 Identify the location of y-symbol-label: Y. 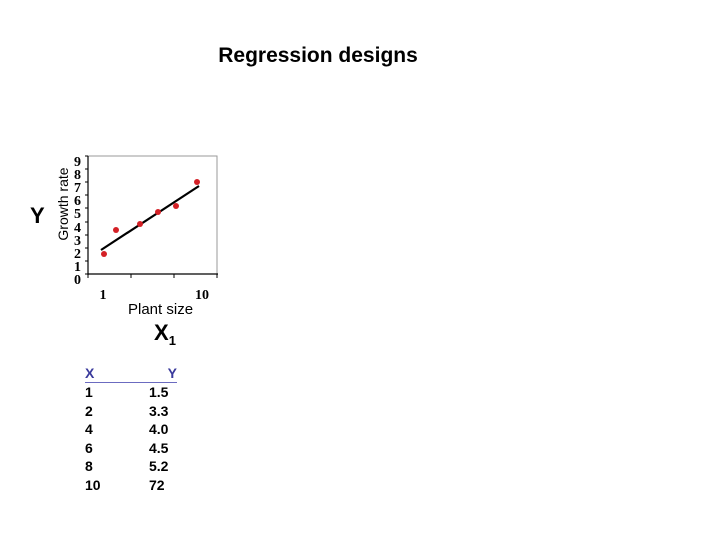
(37, 215).